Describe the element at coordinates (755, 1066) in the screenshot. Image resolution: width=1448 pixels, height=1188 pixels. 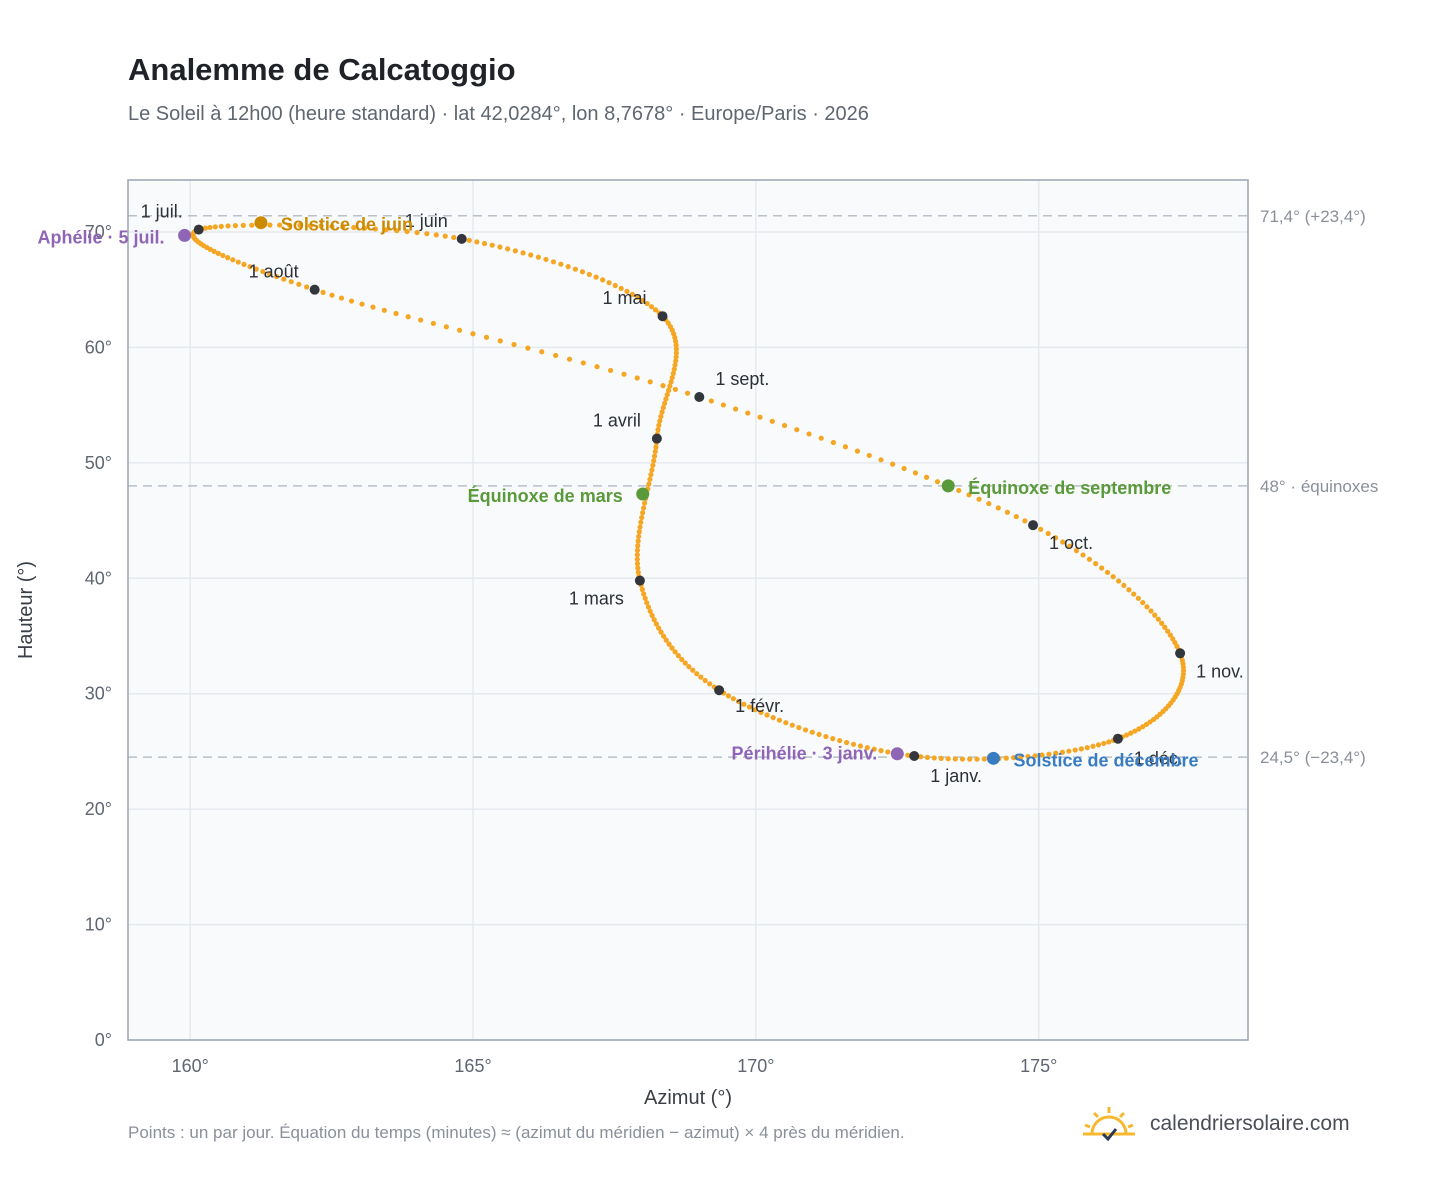
I see `x-tick-label: 170°` at that location.